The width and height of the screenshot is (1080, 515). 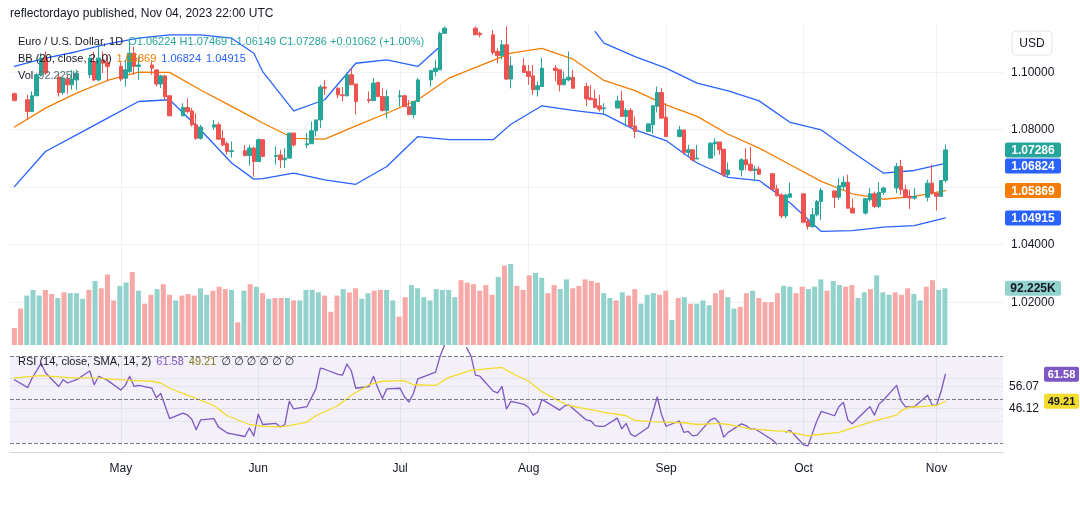 I want to click on y-tick-label: 1.04000, so click(x=1033, y=244).